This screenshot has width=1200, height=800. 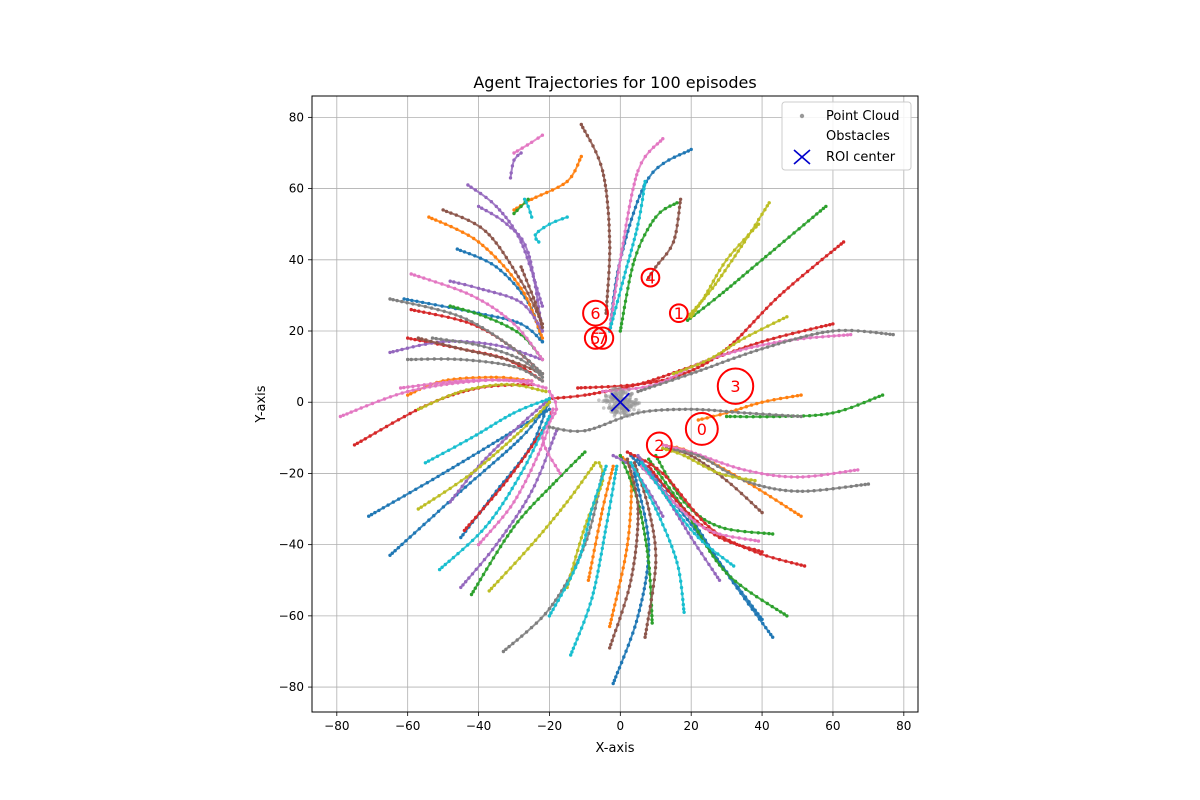 What do you see at coordinates (650, 278) in the screenshot?
I see `obstacle-label: 4` at bounding box center [650, 278].